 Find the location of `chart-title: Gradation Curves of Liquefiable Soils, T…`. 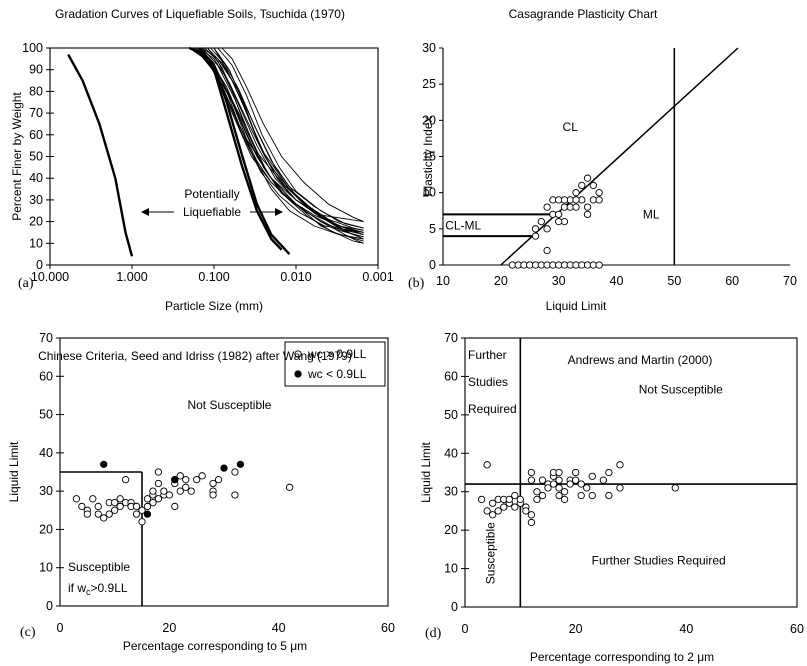

chart-title: Gradation Curves of Liquefiable Soils, T… is located at coordinates (200, 14).